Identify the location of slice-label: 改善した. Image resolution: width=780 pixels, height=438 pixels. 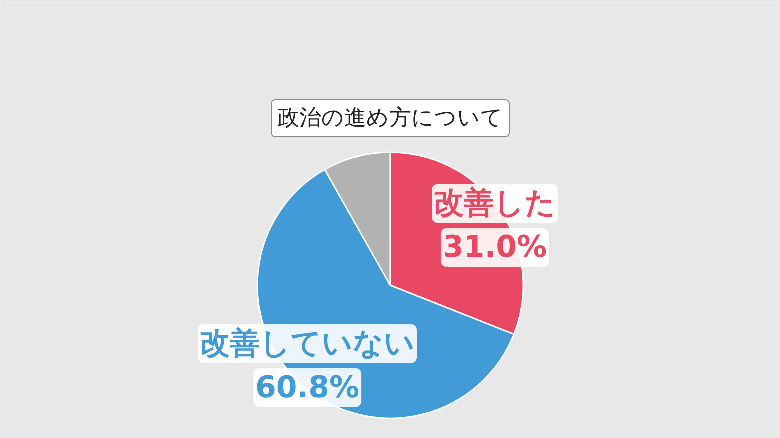
(495, 204).